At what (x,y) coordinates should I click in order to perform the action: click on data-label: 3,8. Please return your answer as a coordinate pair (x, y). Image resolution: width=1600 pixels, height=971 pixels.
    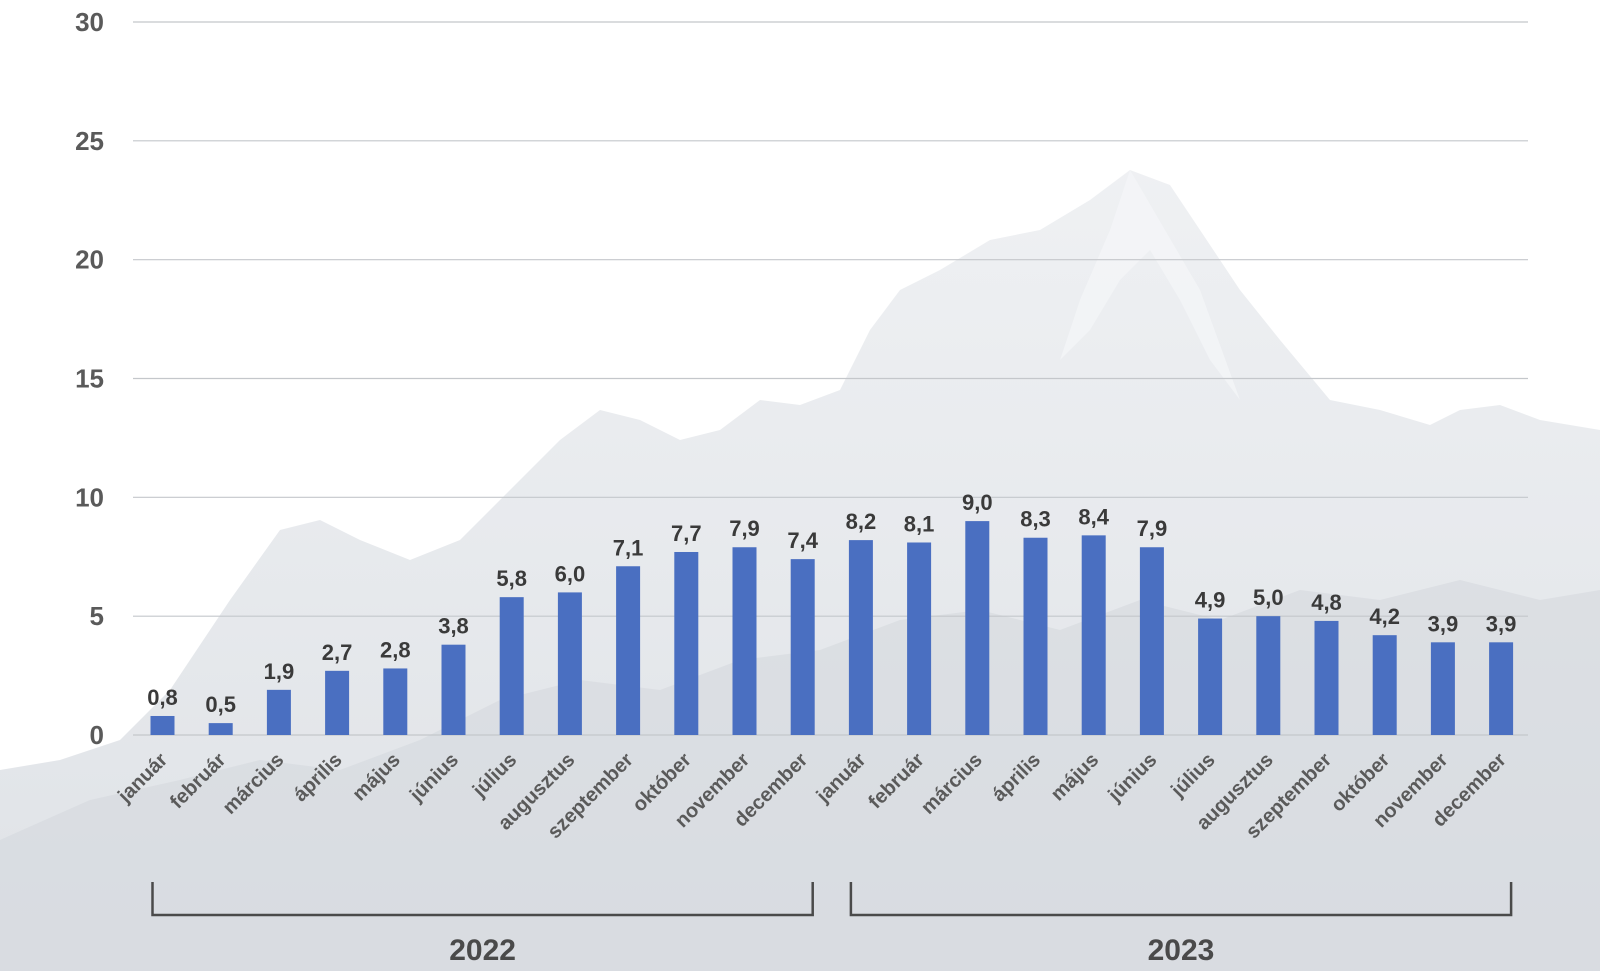
    Looking at the image, I should click on (453, 626).